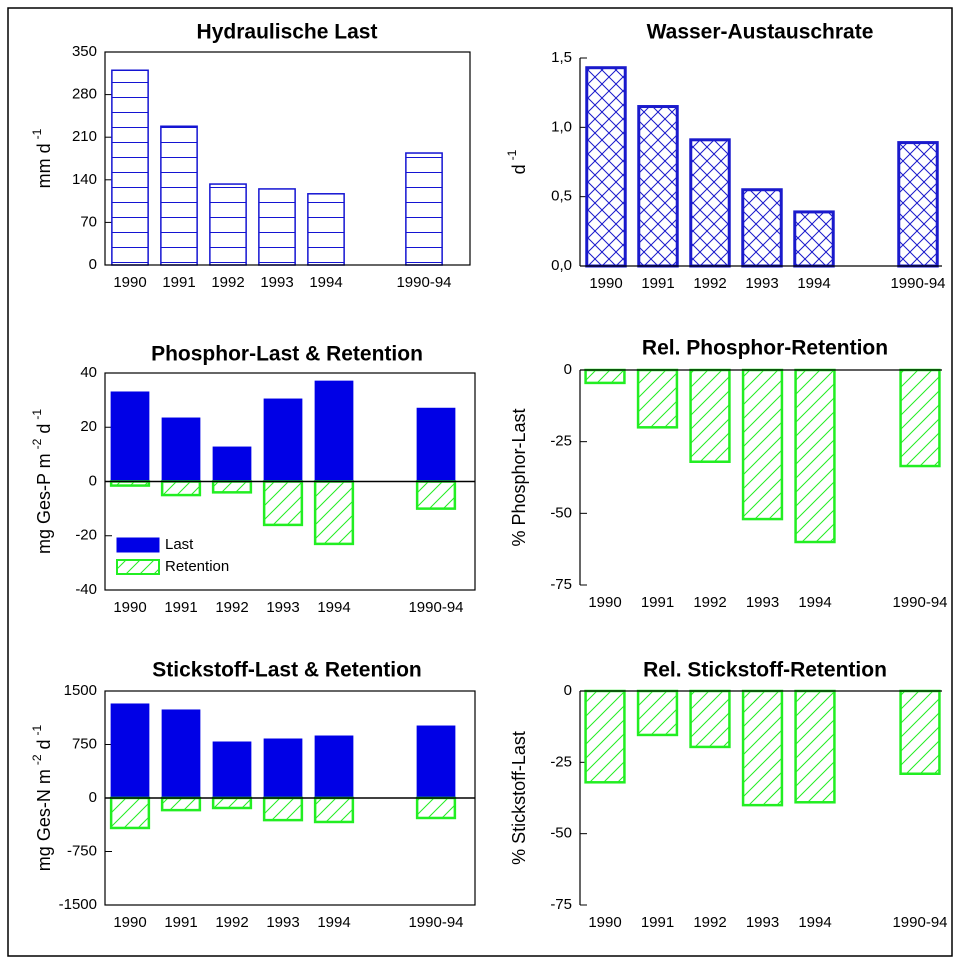 This screenshot has width=960, height=967. Describe the element at coordinates (287, 670) in the screenshot. I see `chart-title: Stickstoff-Last & Retention` at that location.